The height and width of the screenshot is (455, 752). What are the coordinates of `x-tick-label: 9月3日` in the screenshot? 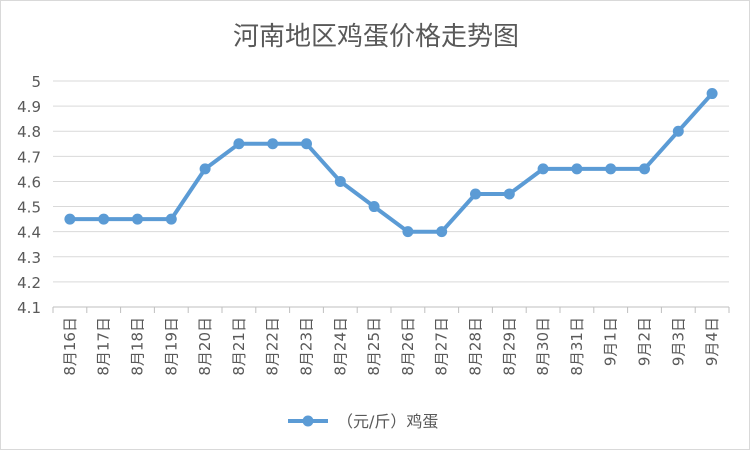 It's located at (678, 341).